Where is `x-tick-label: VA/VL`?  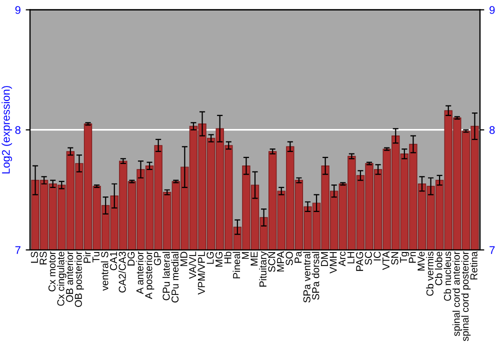 x-tick-label: VA/VL is located at coordinates (192, 265).